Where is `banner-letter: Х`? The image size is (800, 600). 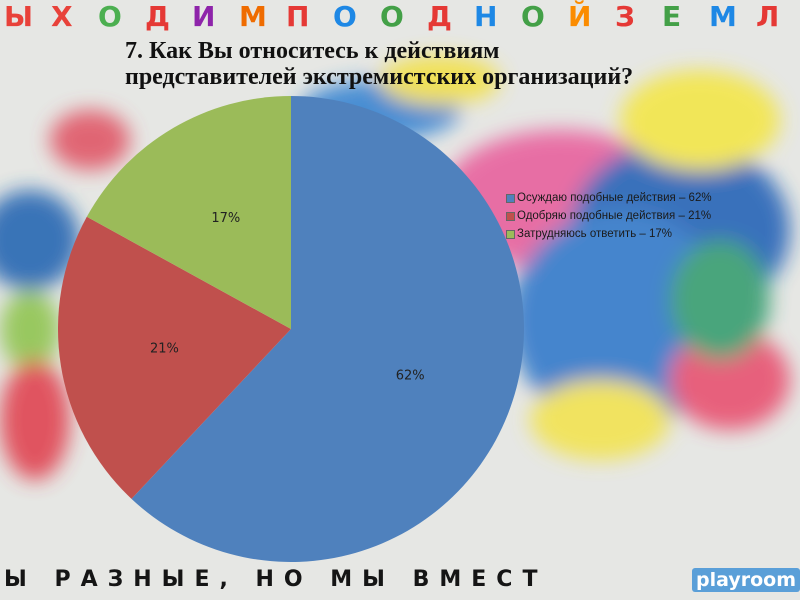
banner-letter: Х is located at coordinates (62, 16).